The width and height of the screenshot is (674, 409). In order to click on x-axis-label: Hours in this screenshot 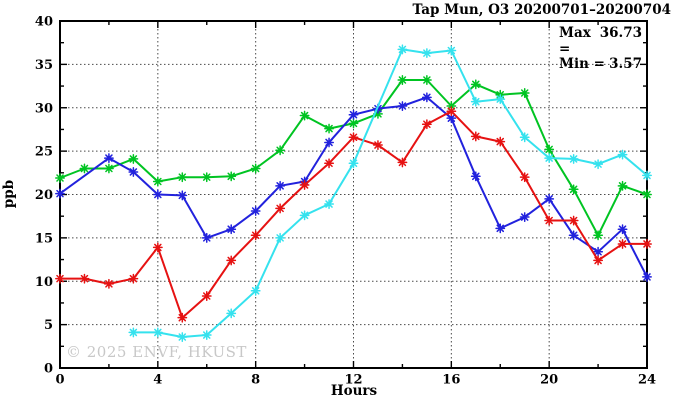, I will do `click(354, 391)`.